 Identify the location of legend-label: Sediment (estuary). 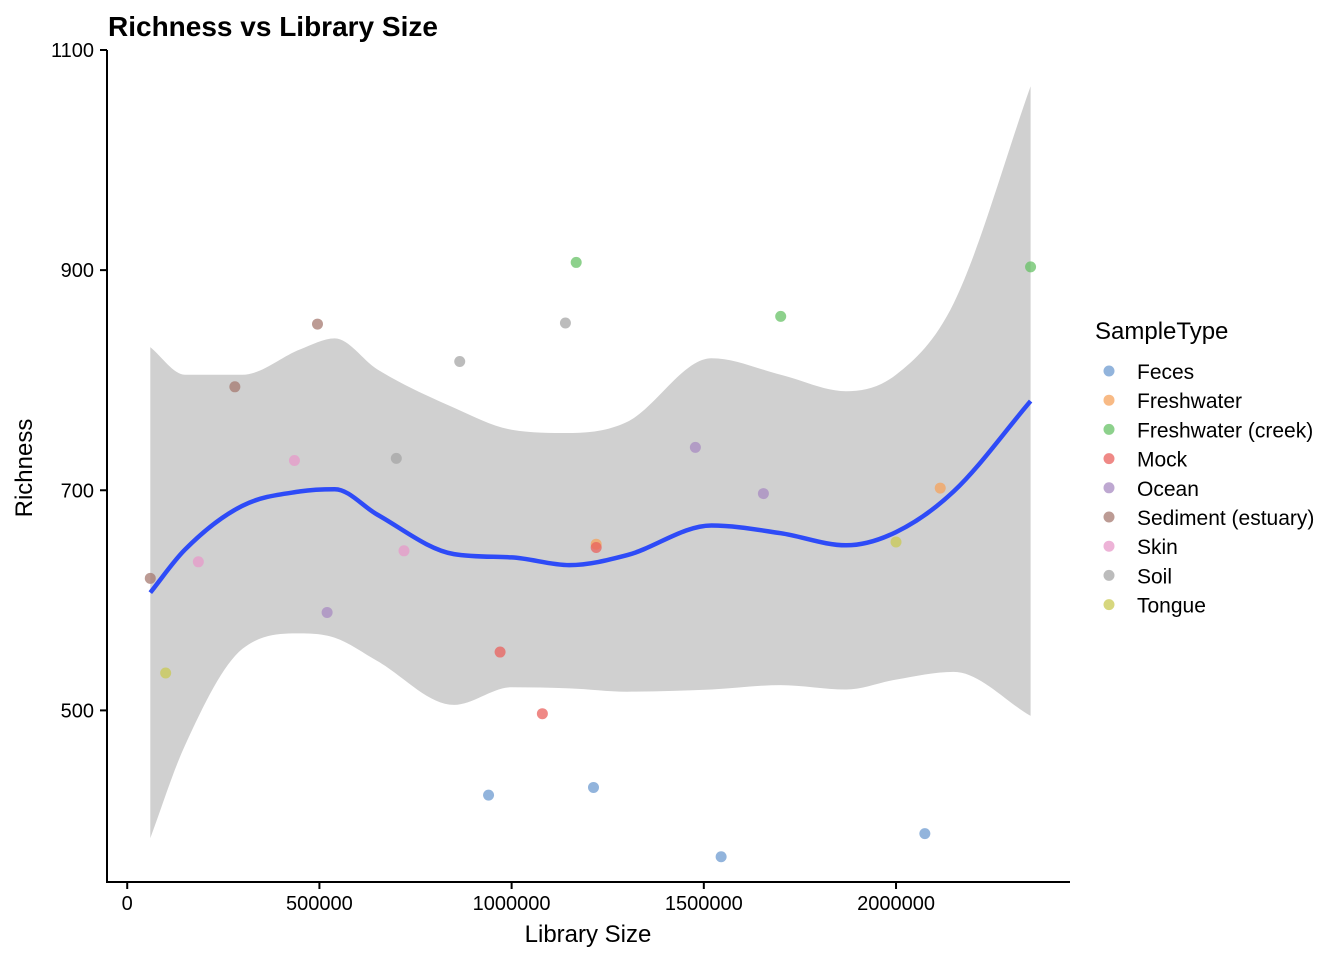
(1225, 518).